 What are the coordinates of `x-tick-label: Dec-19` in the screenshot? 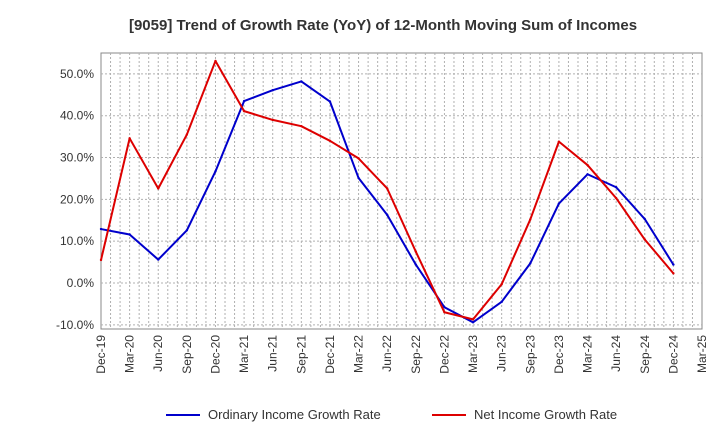 It's located at (101, 354).